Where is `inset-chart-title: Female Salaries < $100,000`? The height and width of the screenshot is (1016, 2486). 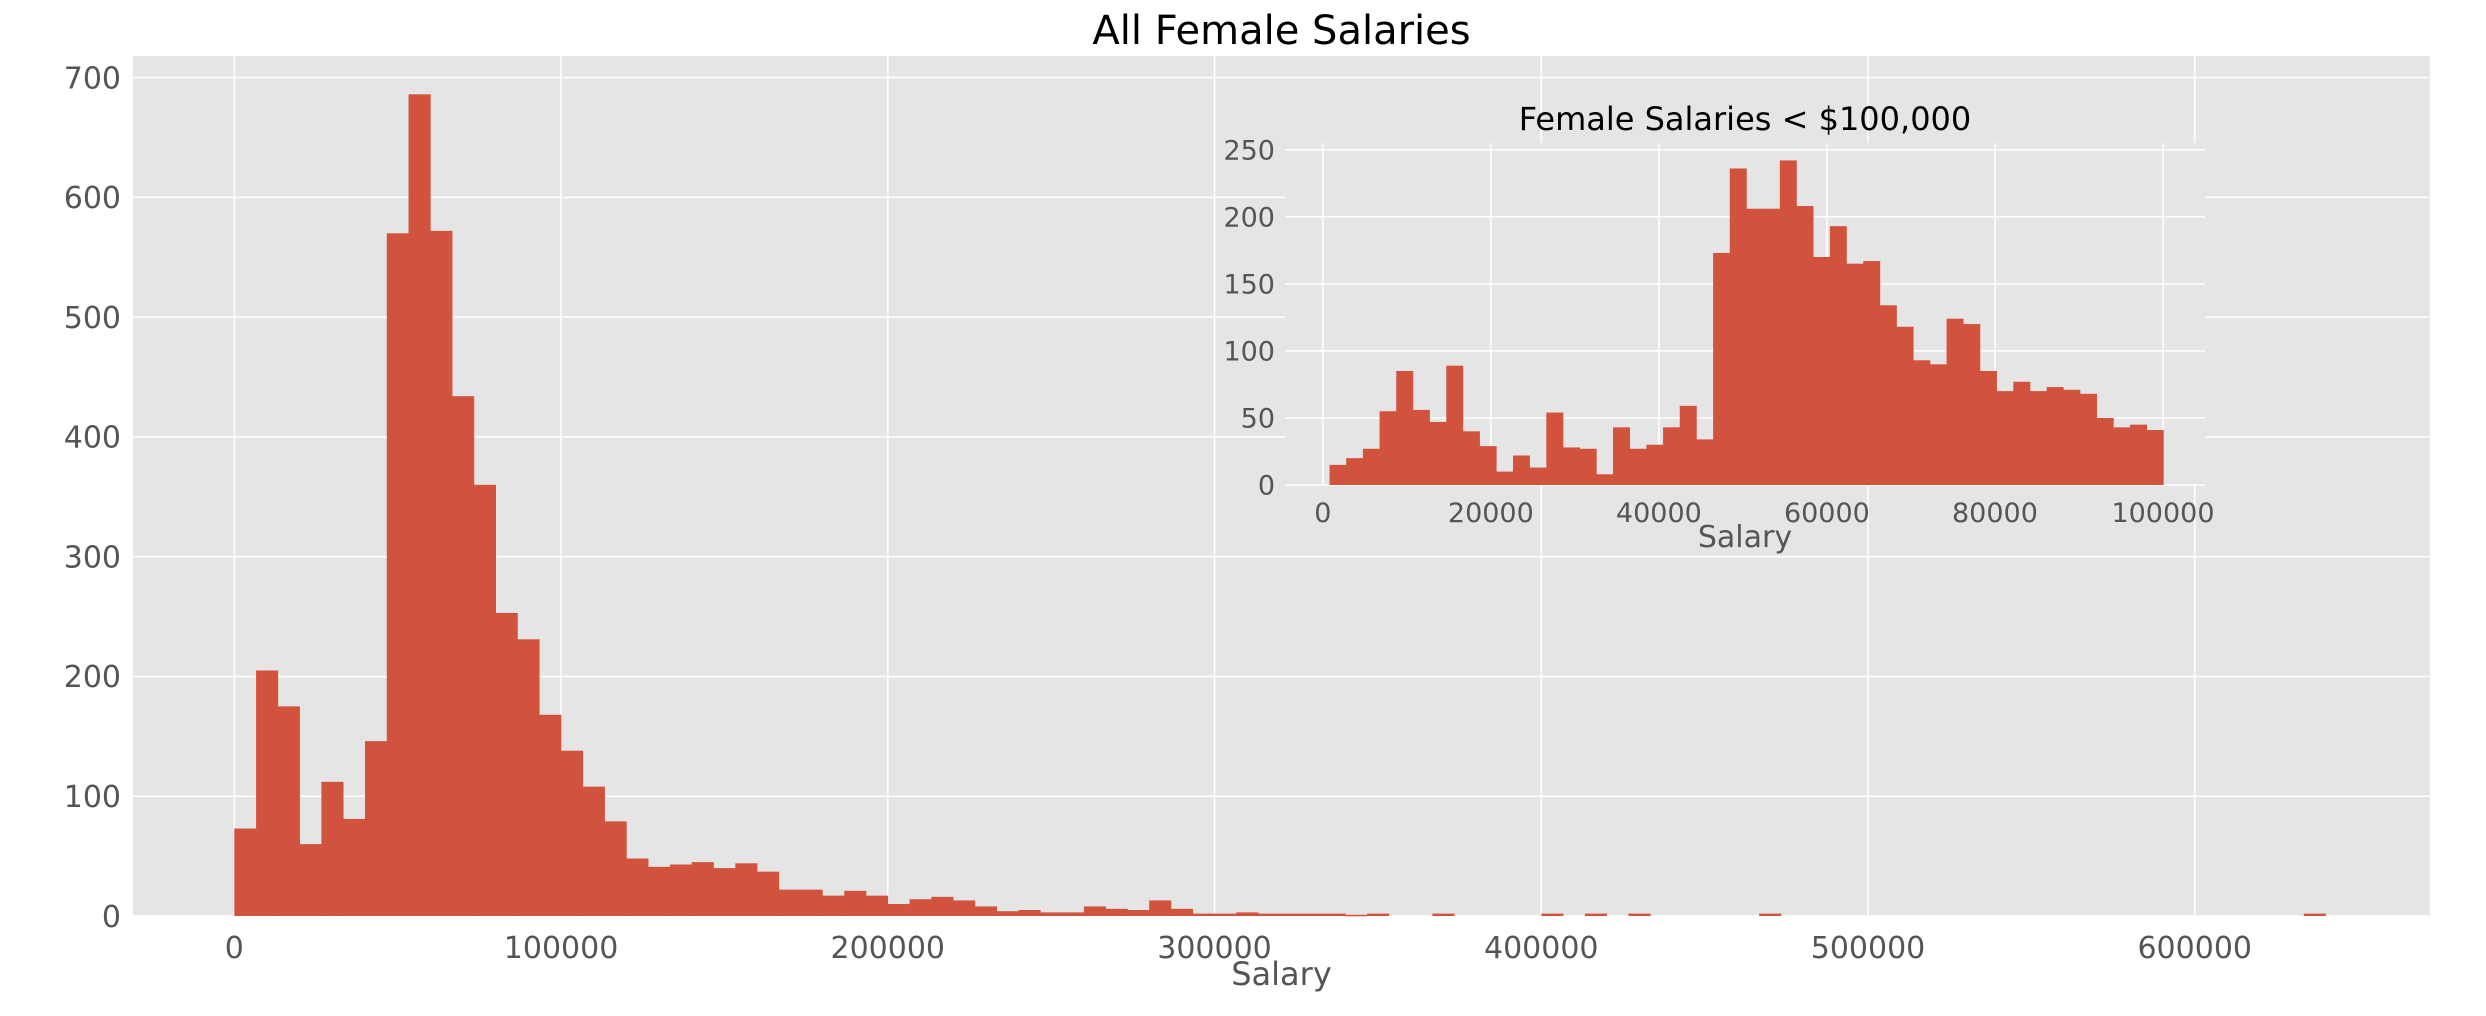
inset-chart-title: Female Salaries < $100,000 is located at coordinates (1745, 119).